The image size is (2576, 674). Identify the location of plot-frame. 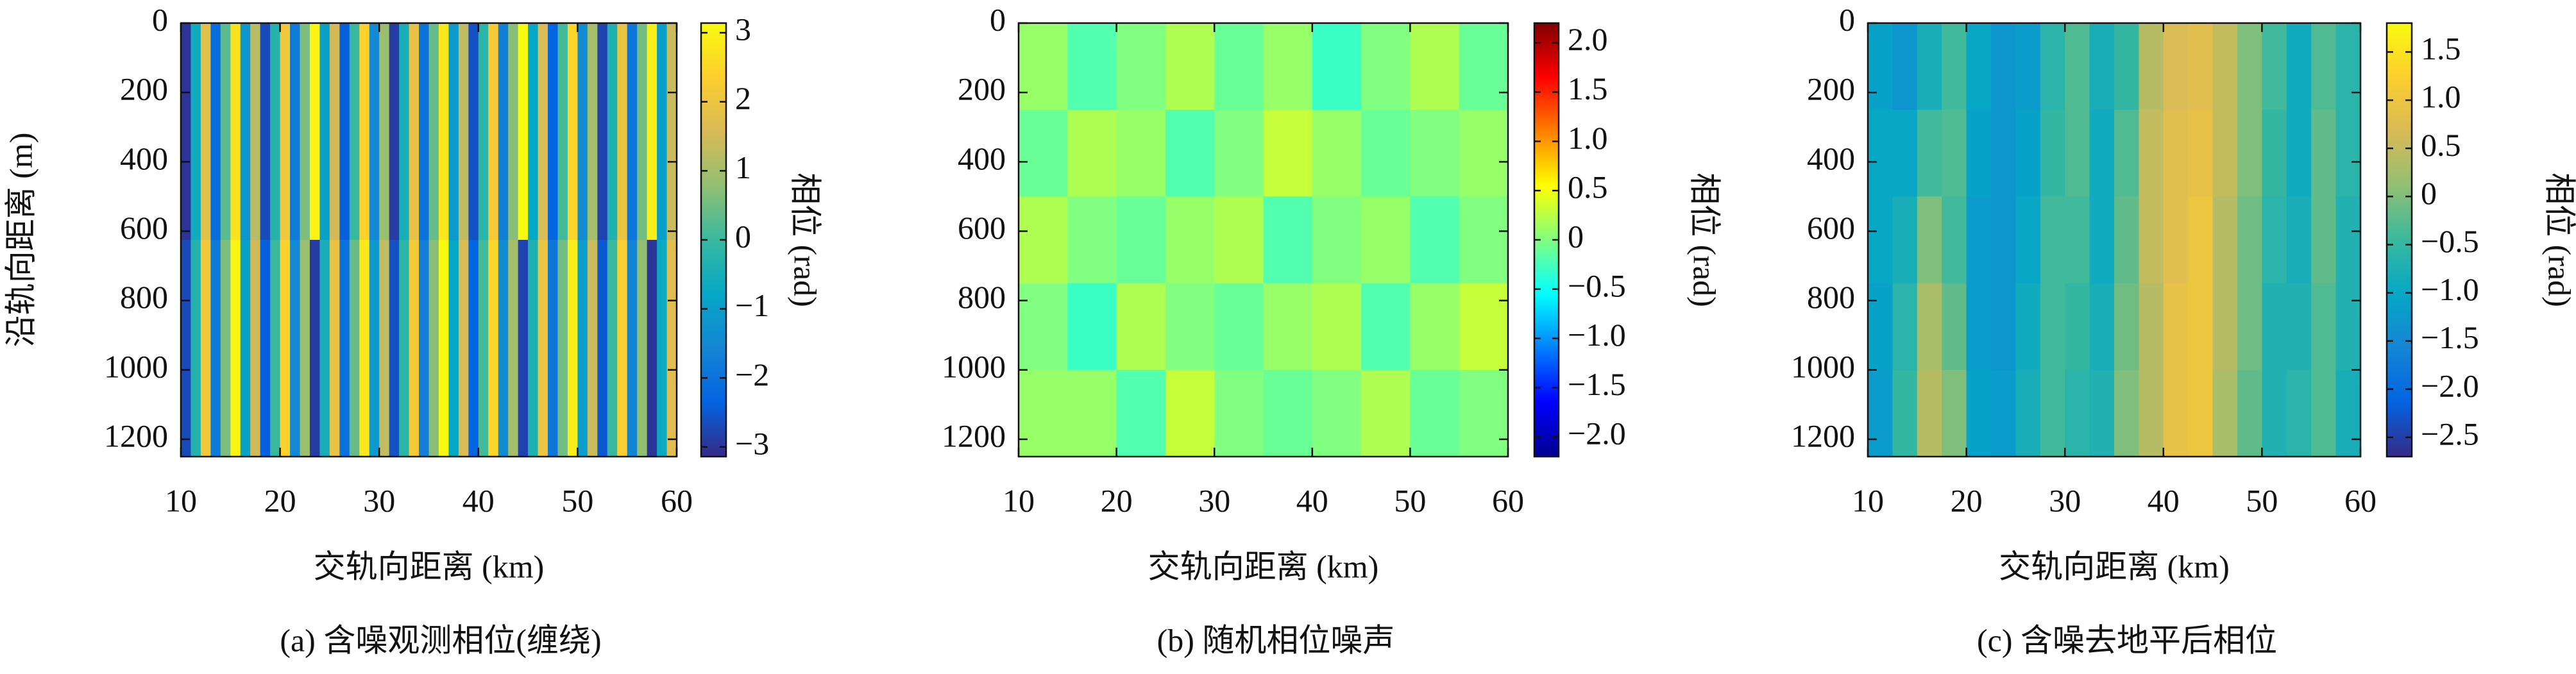
(1263, 240).